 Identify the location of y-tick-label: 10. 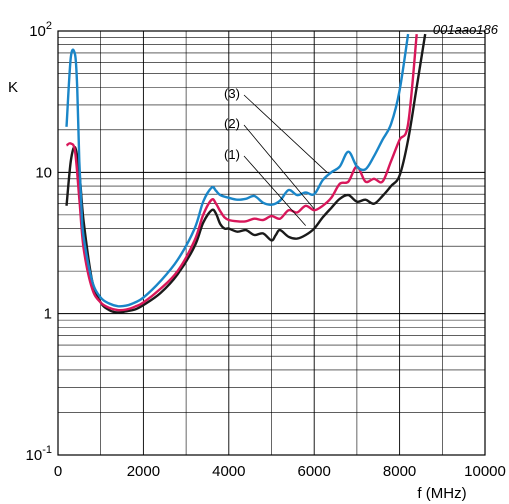
(43, 172).